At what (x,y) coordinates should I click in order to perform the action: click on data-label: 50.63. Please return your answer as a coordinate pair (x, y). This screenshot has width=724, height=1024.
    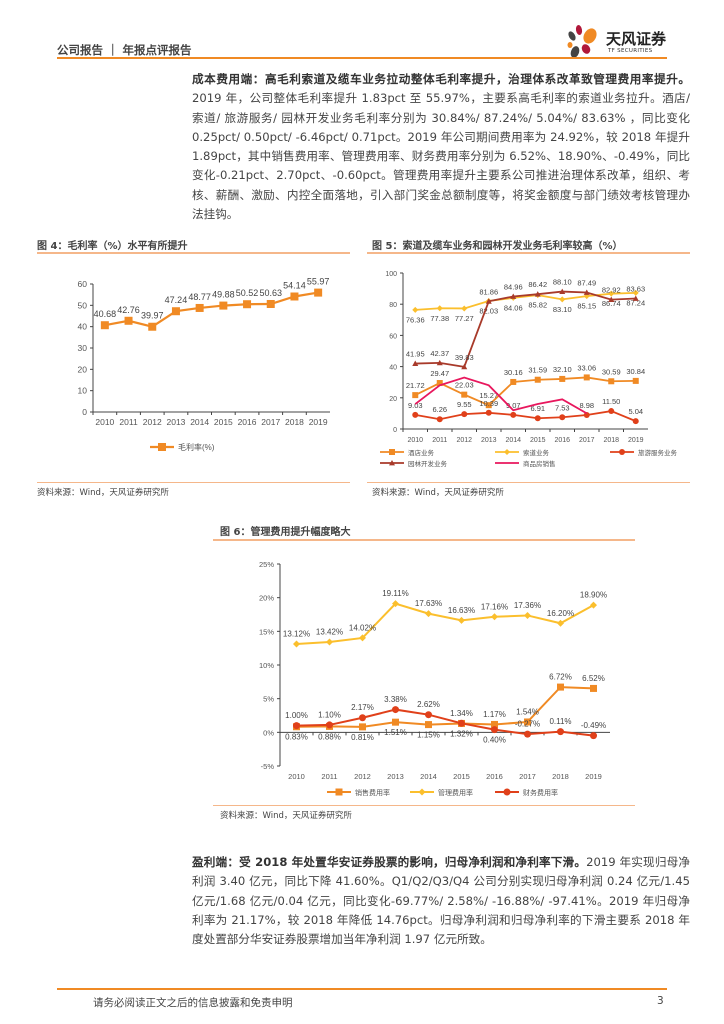
    Looking at the image, I should click on (270, 293).